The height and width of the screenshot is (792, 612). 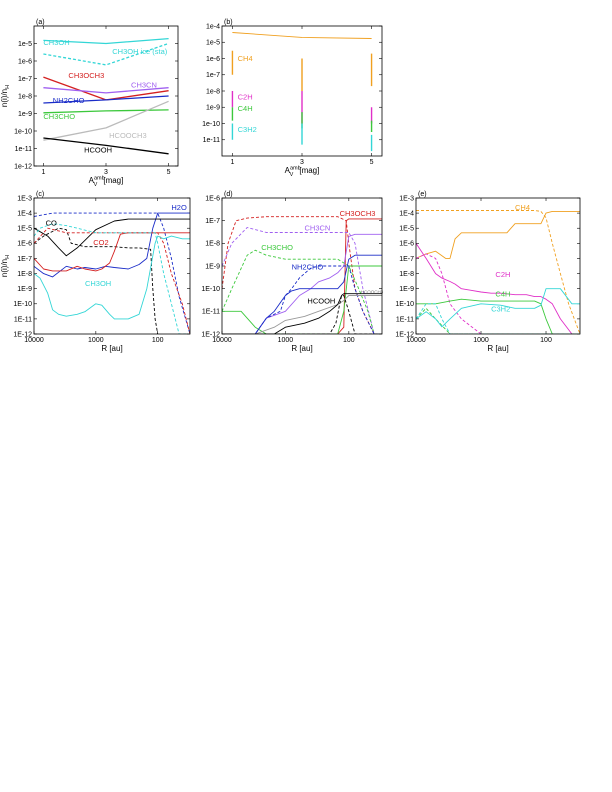 I want to click on series-label-h2o: H2O, so click(x=179, y=207).